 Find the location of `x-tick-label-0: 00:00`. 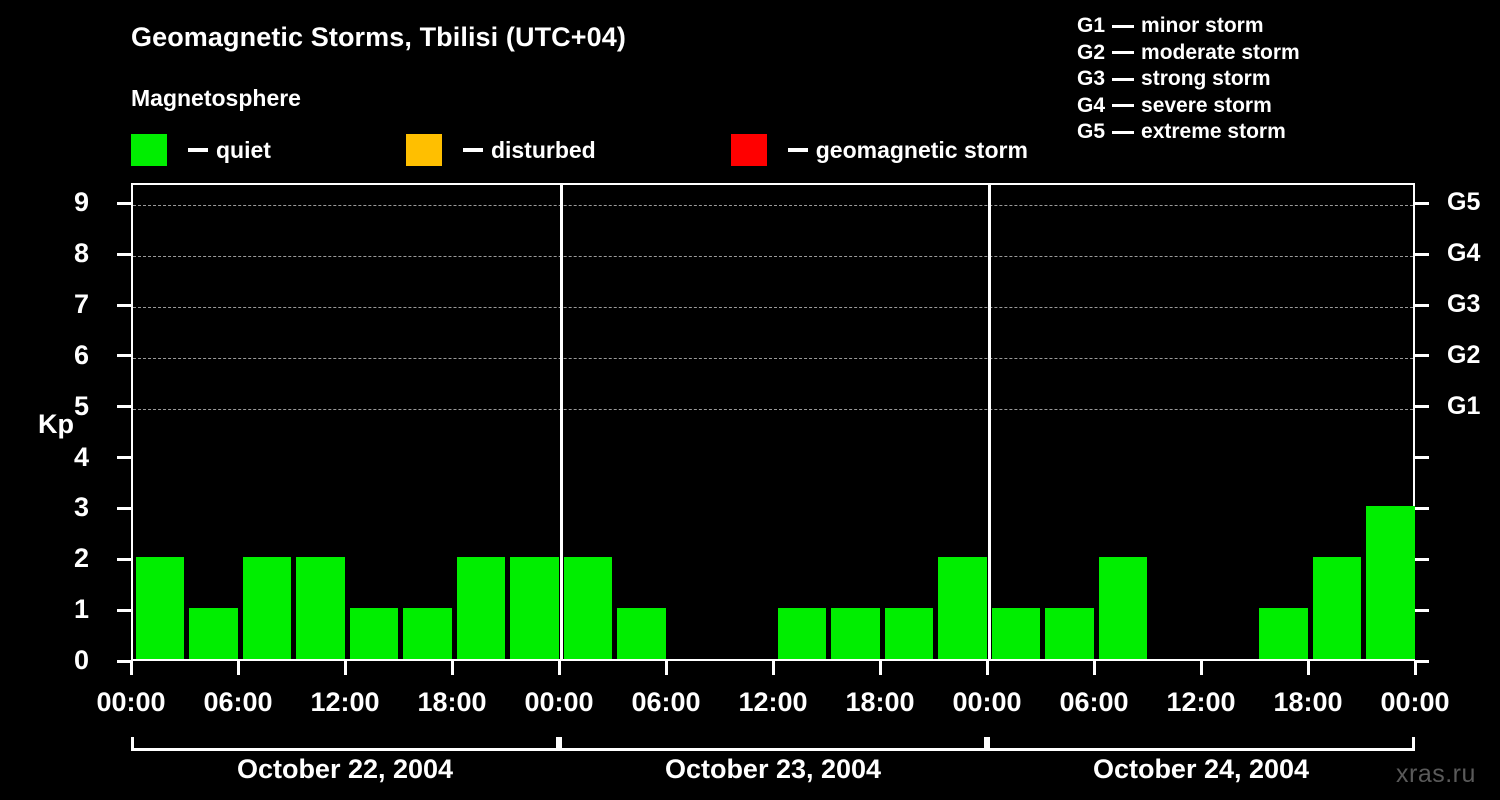

x-tick-label-0: 00:00 is located at coordinates (131, 702).